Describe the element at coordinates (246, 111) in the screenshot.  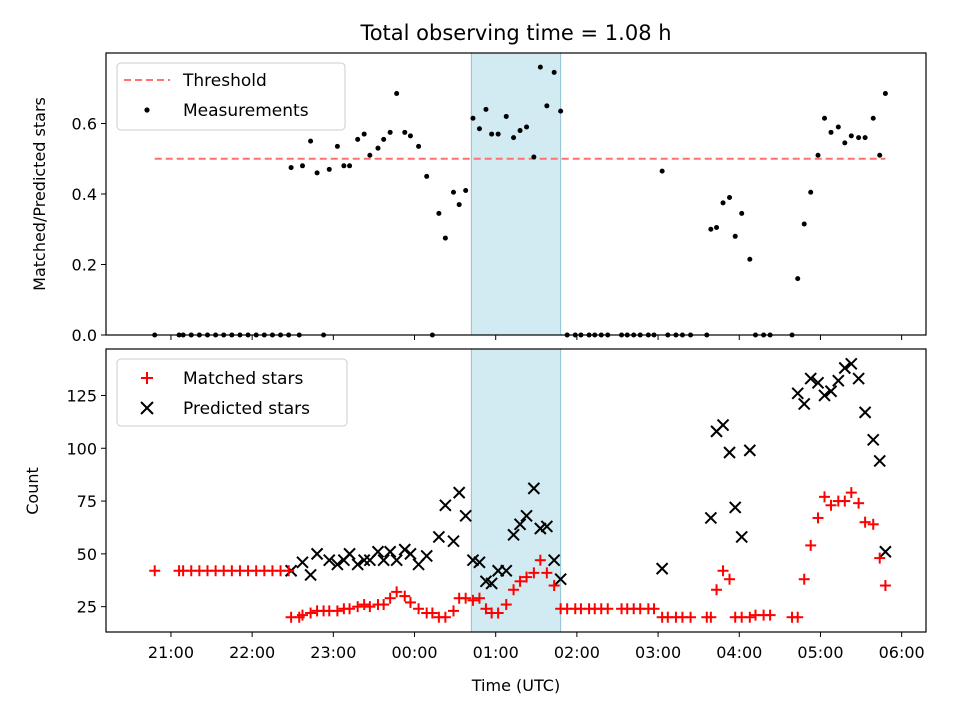
I see `legend-measurements-label: Measurements` at that location.